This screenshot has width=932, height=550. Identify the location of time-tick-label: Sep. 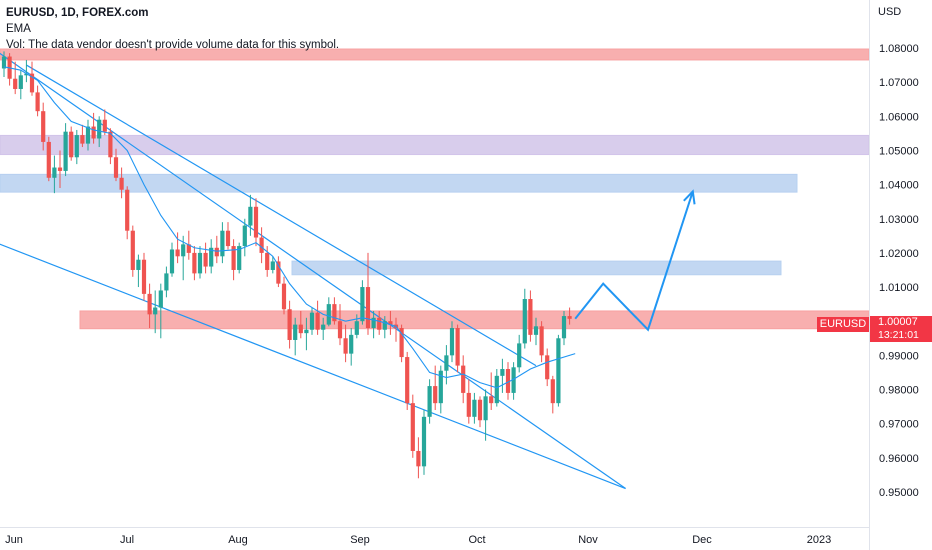
(360, 540).